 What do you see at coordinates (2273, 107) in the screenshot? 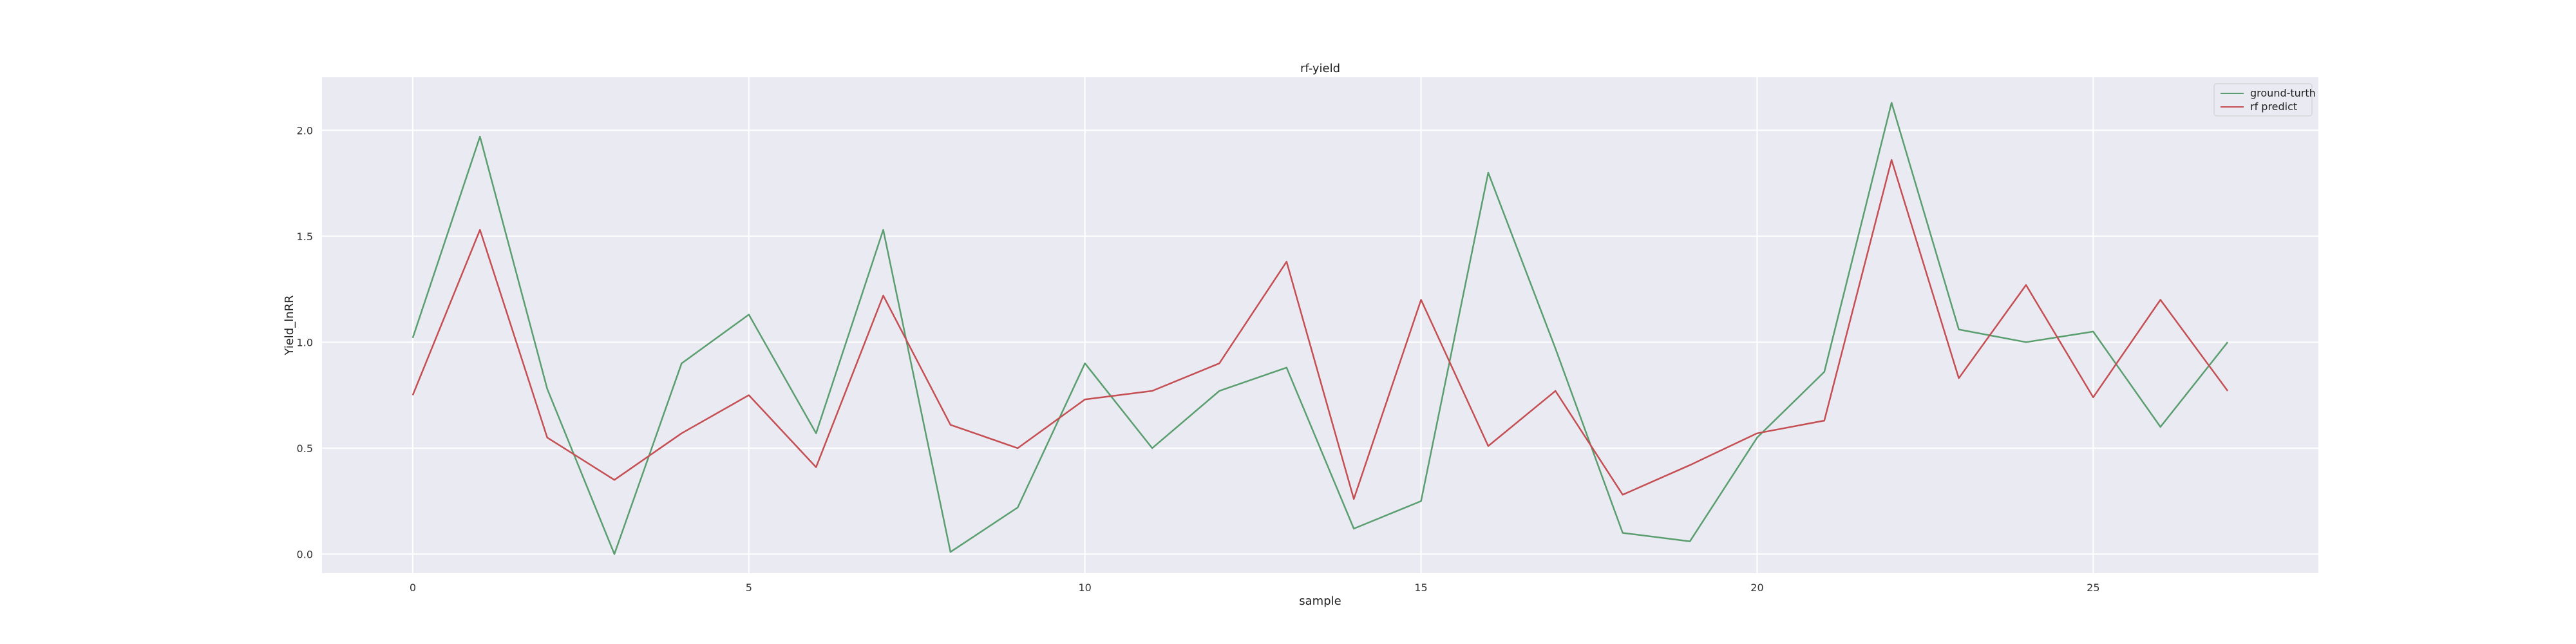
I see `legend-label-rf-predict: rf predict` at bounding box center [2273, 107].